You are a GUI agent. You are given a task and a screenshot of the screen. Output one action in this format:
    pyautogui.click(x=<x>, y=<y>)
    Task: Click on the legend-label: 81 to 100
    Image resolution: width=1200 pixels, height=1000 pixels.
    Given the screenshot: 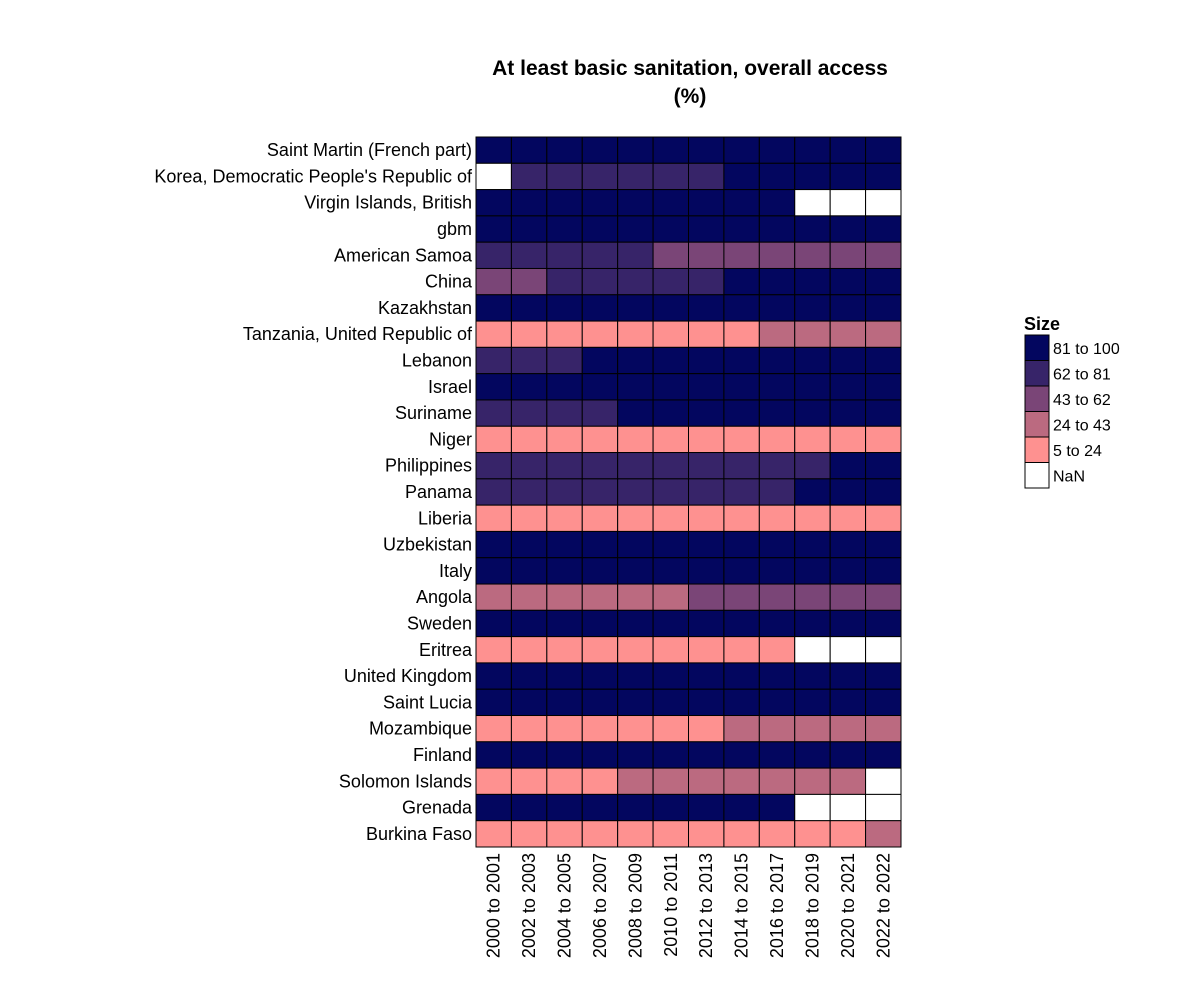 What is the action you would take?
    pyautogui.click(x=1086, y=349)
    